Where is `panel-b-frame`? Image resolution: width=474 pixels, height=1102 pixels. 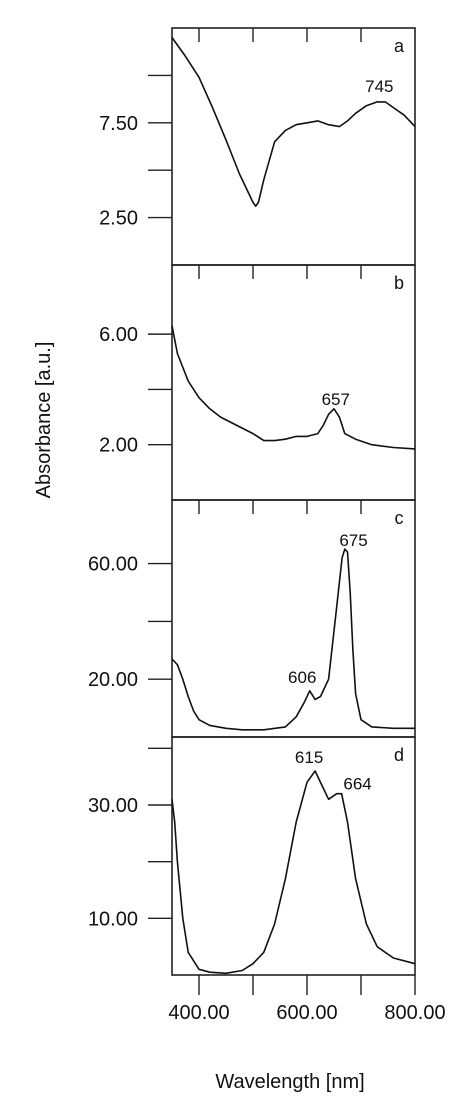 panel-b-frame is located at coordinates (293, 382).